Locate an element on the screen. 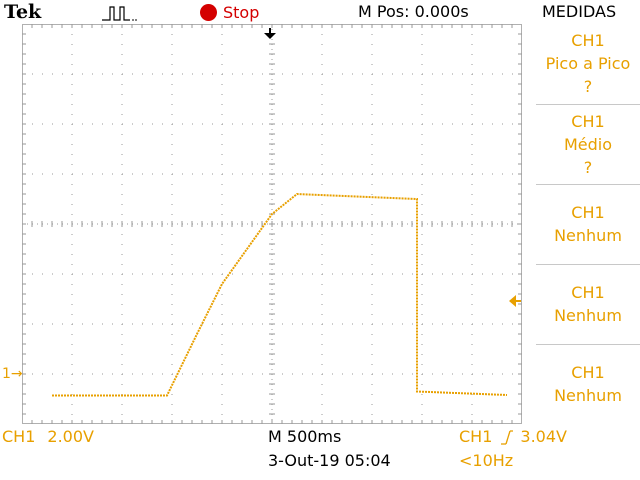 This screenshot has height=480, width=640. trigger-pulse-icon is located at coordinates (119, 13).